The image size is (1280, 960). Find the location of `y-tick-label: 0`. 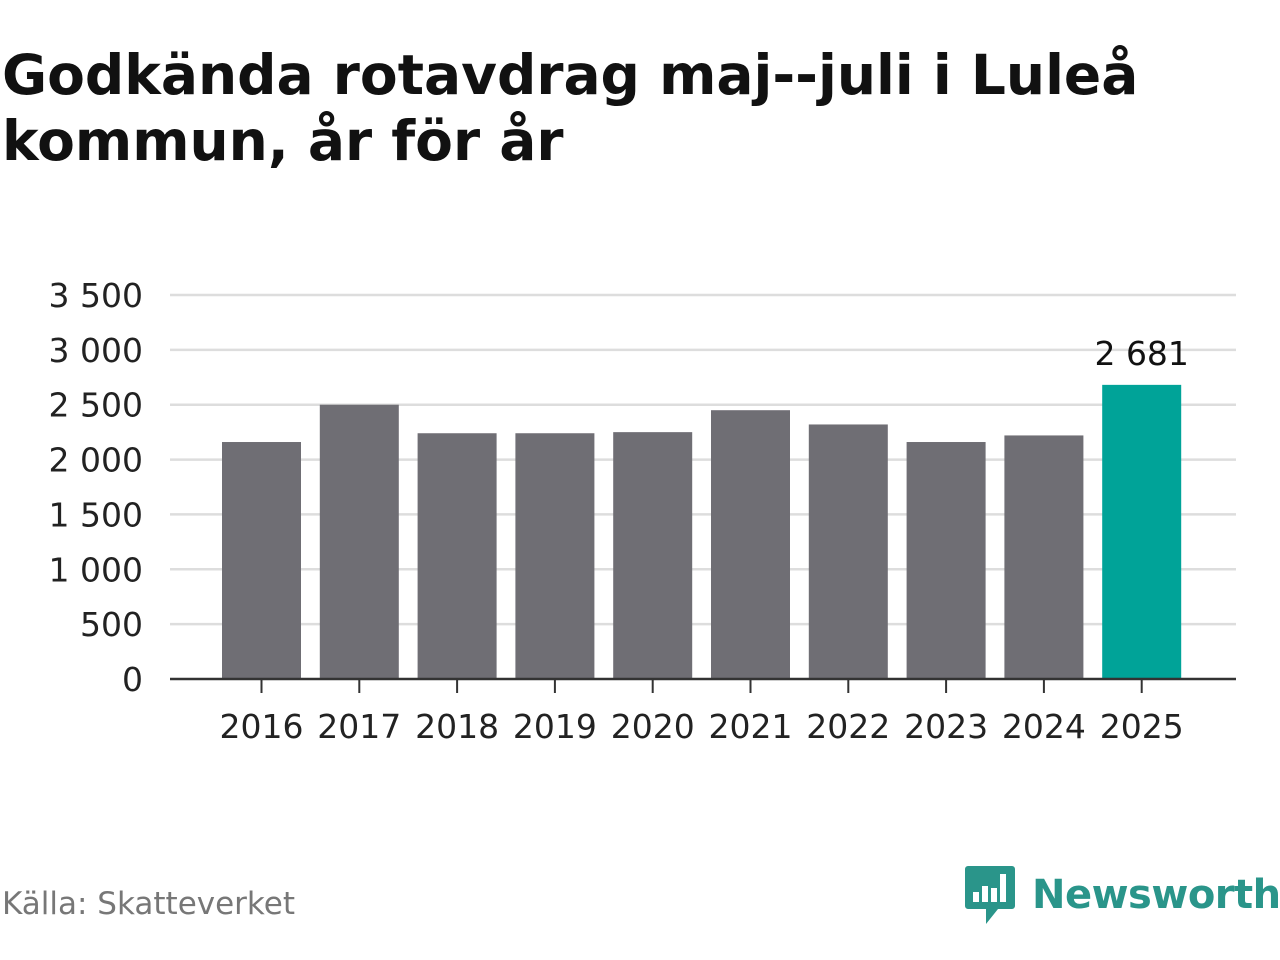

y-tick-label: 0 is located at coordinates (132, 679).